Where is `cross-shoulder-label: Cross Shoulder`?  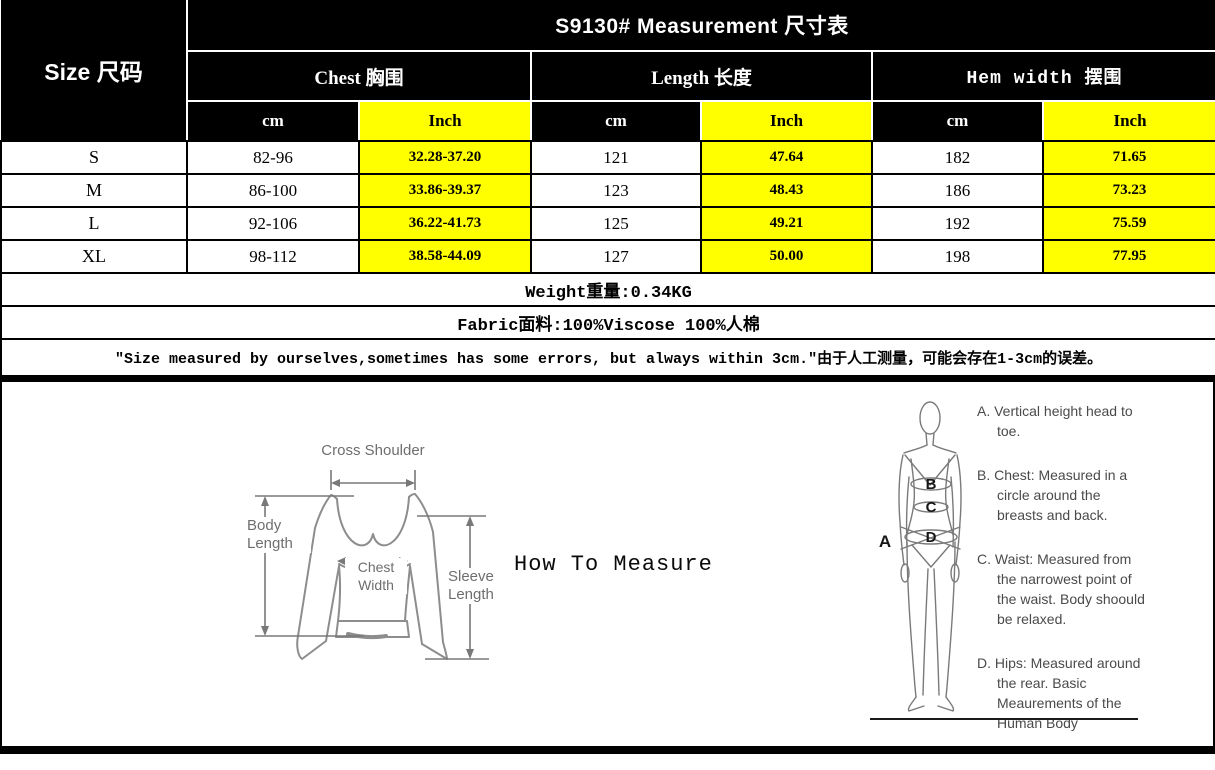 cross-shoulder-label: Cross Shoulder is located at coordinates (373, 450).